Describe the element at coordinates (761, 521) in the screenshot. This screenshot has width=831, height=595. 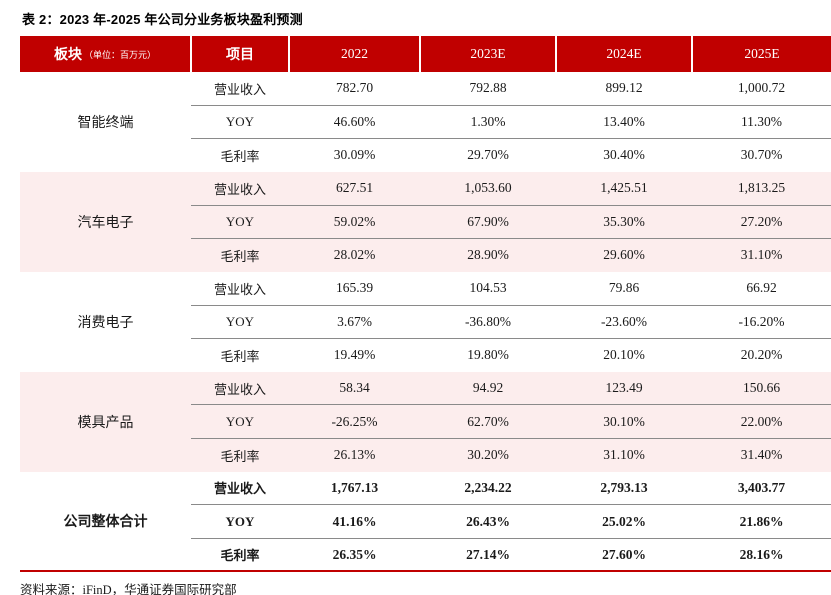
I see `value-cell: 21.86%` at that location.